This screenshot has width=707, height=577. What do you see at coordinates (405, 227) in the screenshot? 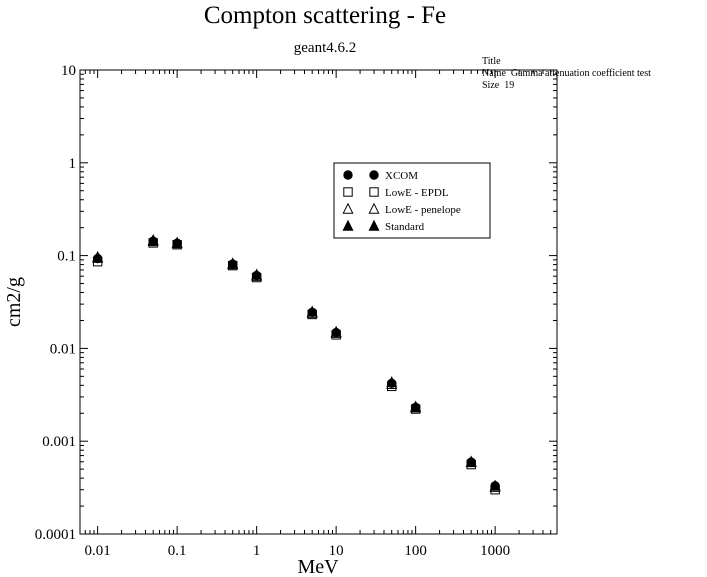
I see `legend-label-standard: Standard` at bounding box center [405, 227].